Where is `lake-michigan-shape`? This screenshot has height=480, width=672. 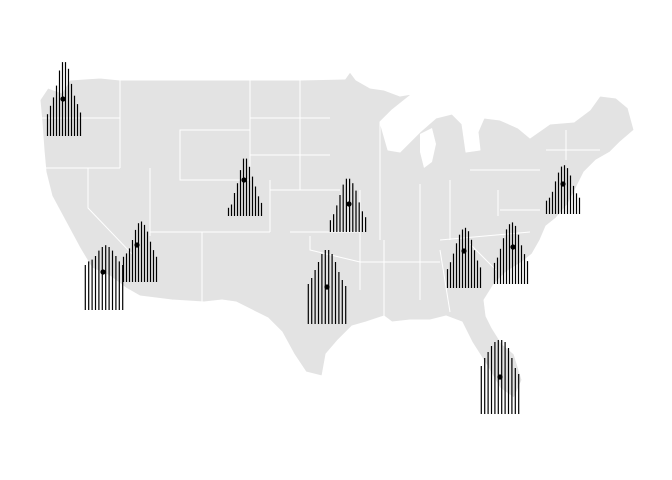
lake-michigan-shape is located at coordinates (428, 148).